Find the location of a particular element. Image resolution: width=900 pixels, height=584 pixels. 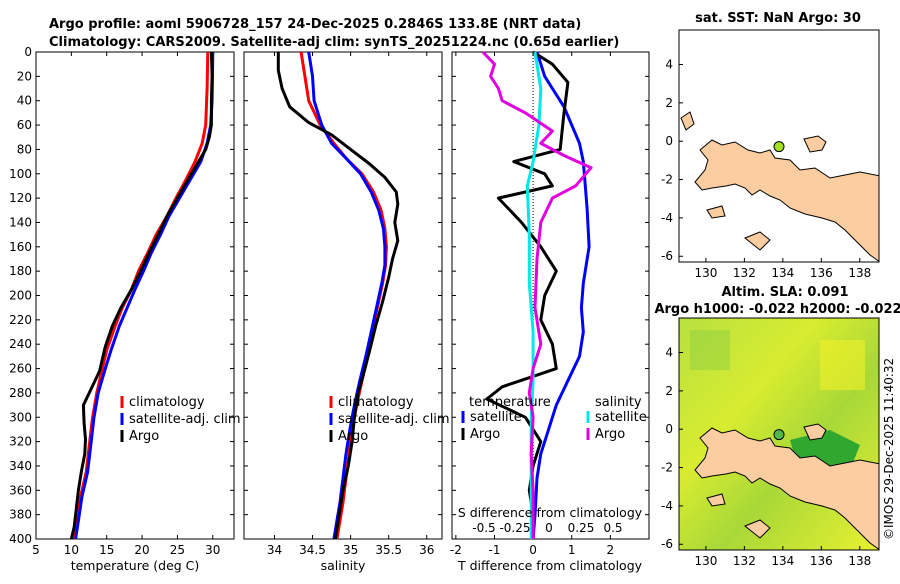

sst-x-ticks: 130 132 134 136 138 is located at coordinates (782, 269).